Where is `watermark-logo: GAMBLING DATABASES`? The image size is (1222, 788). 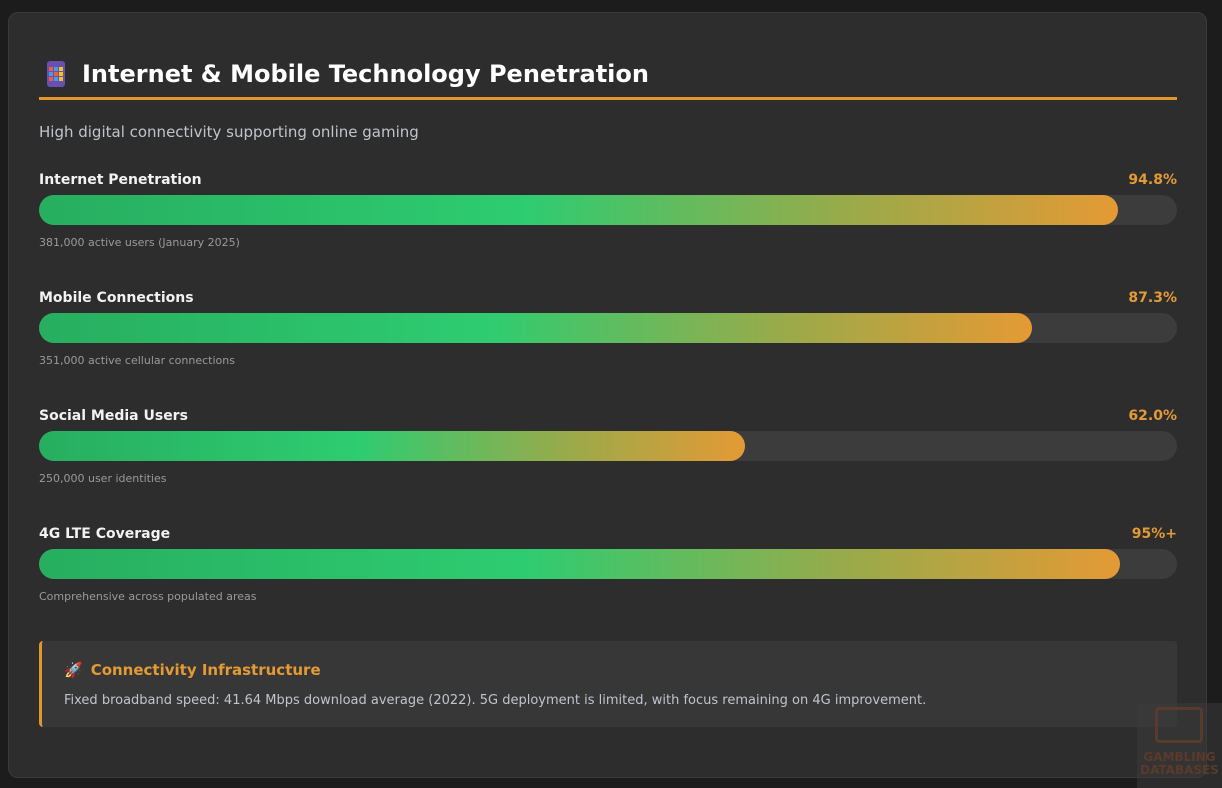
watermark-logo: GAMBLING DATABASES is located at coordinates (1179, 745).